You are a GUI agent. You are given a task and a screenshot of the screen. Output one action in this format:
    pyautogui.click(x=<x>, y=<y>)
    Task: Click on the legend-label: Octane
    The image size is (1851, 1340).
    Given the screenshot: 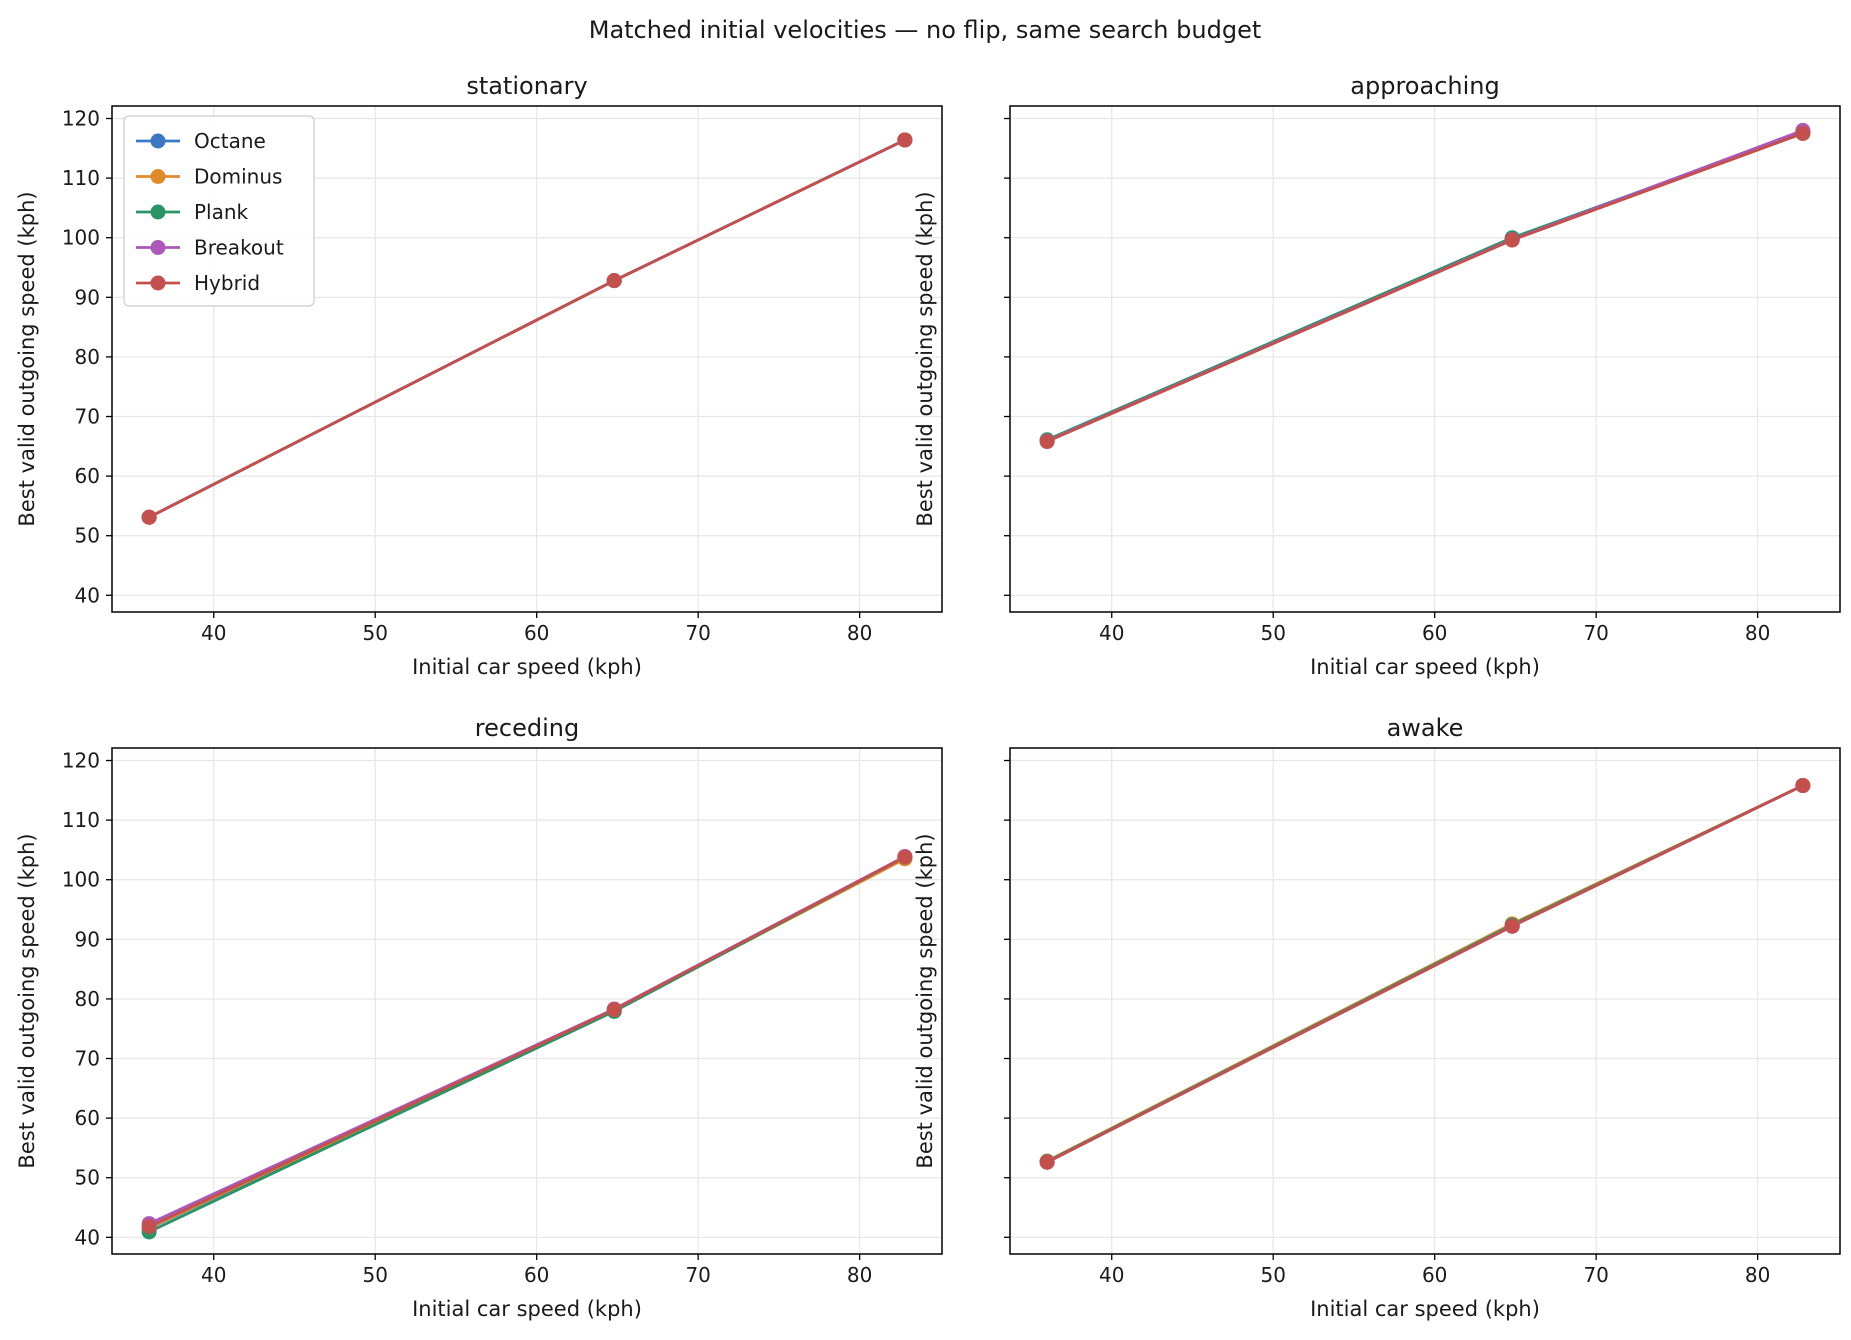 What is the action you would take?
    pyautogui.click(x=230, y=141)
    